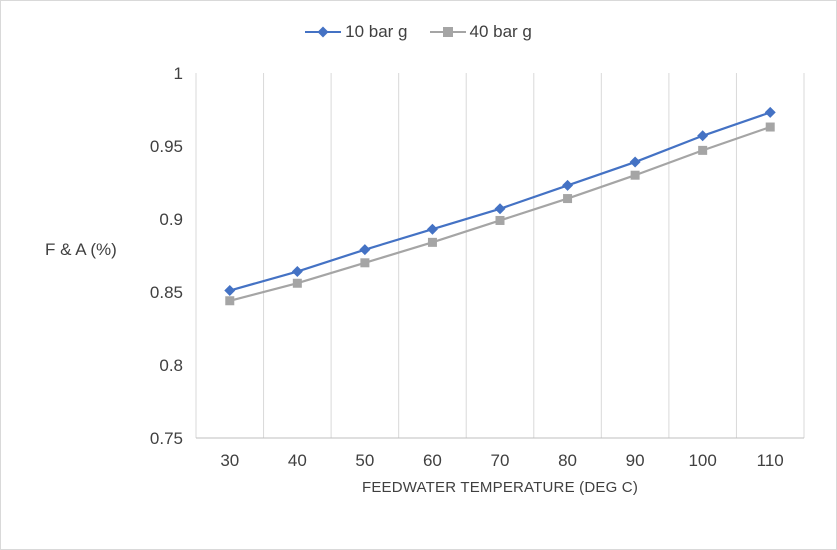 The image size is (837, 550). What do you see at coordinates (702, 460) in the screenshot?
I see `x-tick-label: 100` at bounding box center [702, 460].